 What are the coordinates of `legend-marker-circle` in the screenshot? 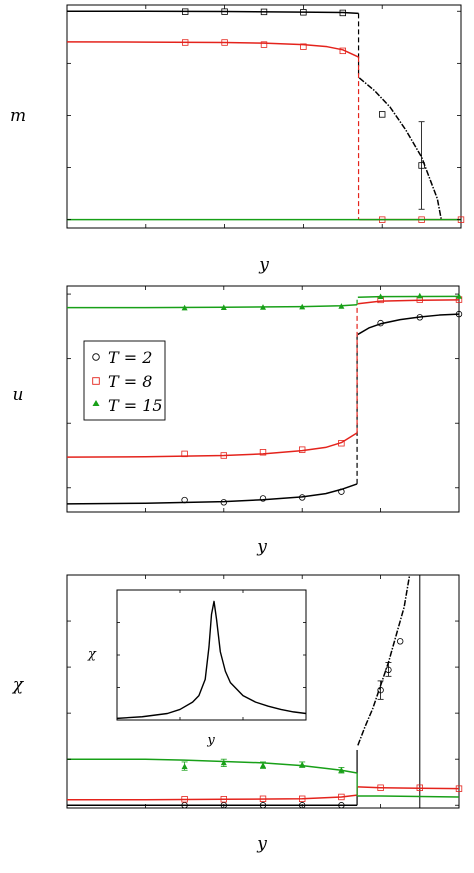 It's located at (96, 357).